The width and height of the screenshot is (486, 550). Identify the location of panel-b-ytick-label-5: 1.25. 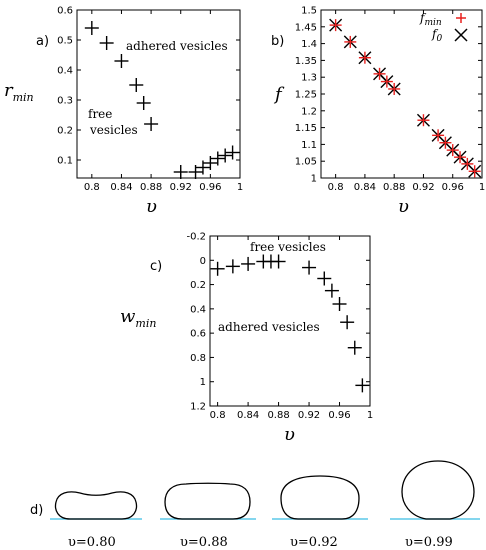
(306, 95).